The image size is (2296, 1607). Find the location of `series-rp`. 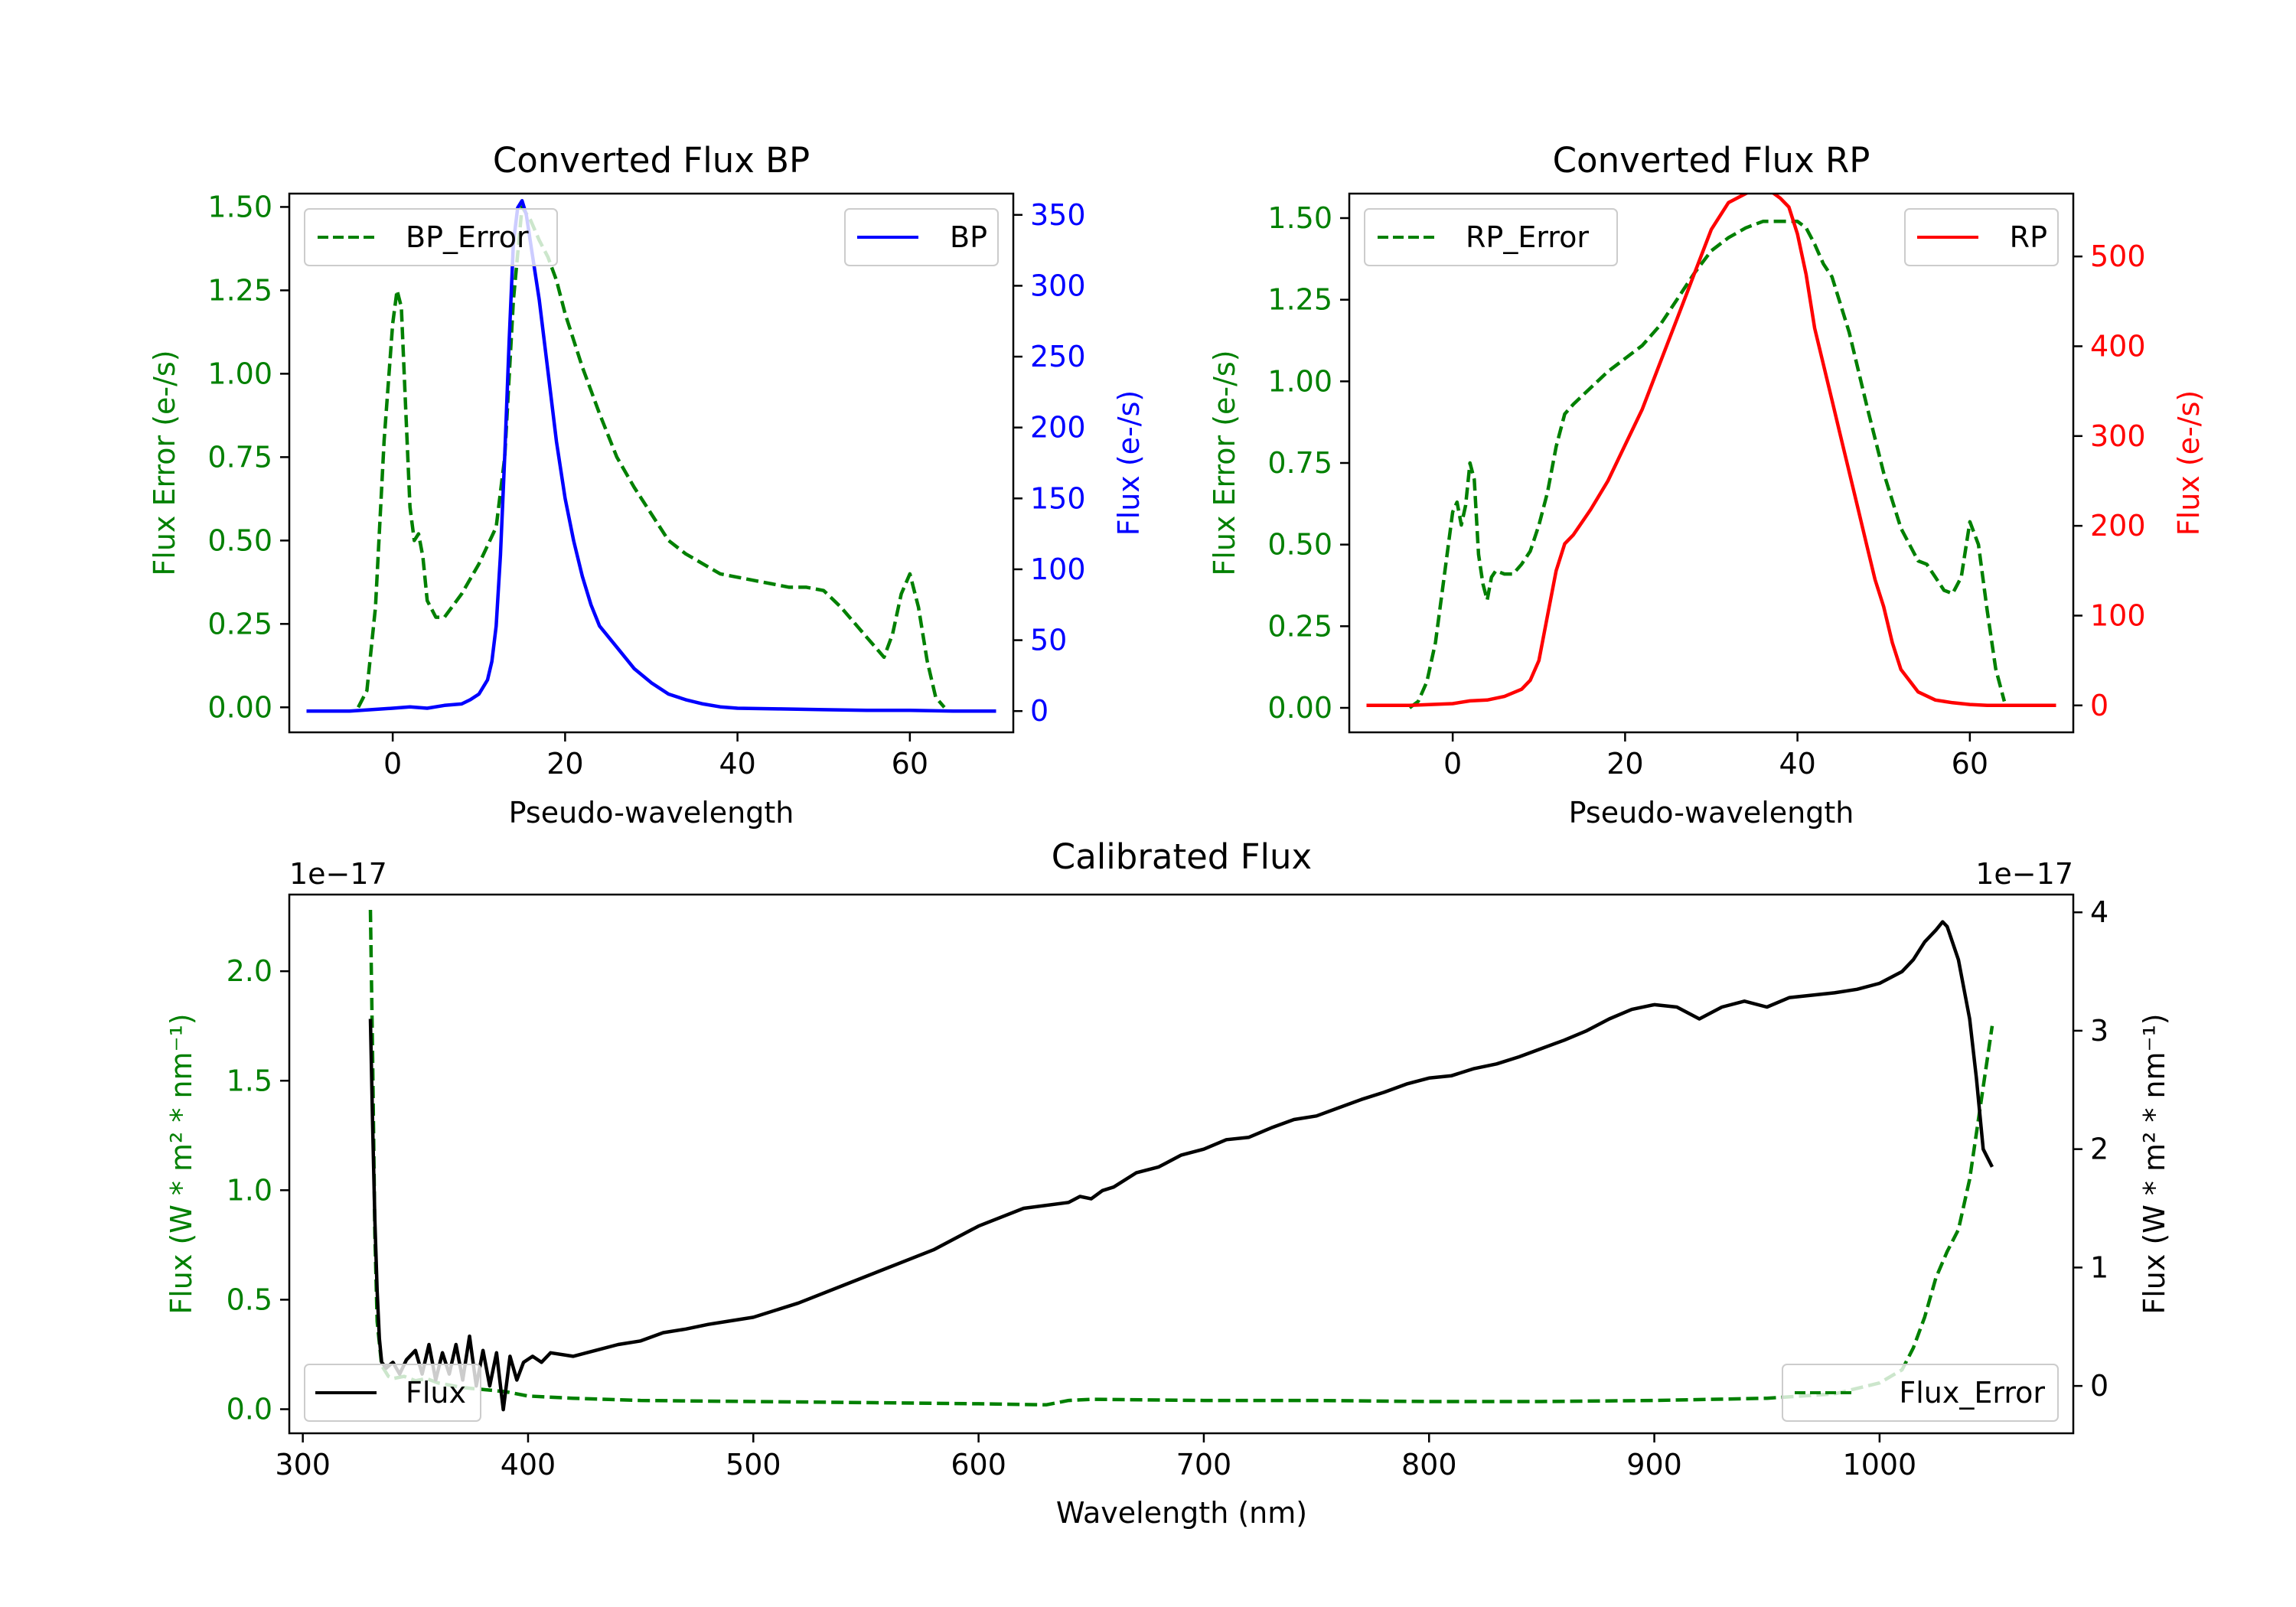

series-rp is located at coordinates (1711, 451).